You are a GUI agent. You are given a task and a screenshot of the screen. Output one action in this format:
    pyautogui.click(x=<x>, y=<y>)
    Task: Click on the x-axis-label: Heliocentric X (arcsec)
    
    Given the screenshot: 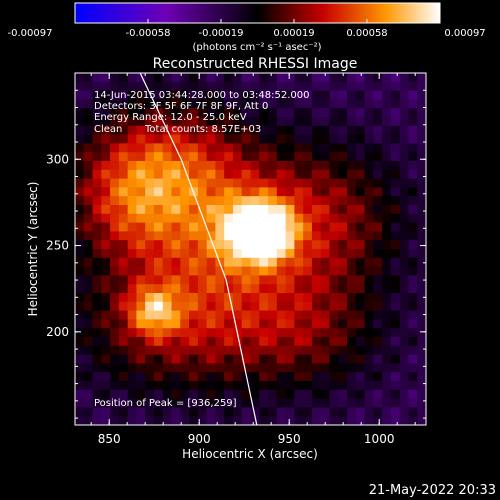 What is the action you would take?
    pyautogui.click(x=250, y=454)
    